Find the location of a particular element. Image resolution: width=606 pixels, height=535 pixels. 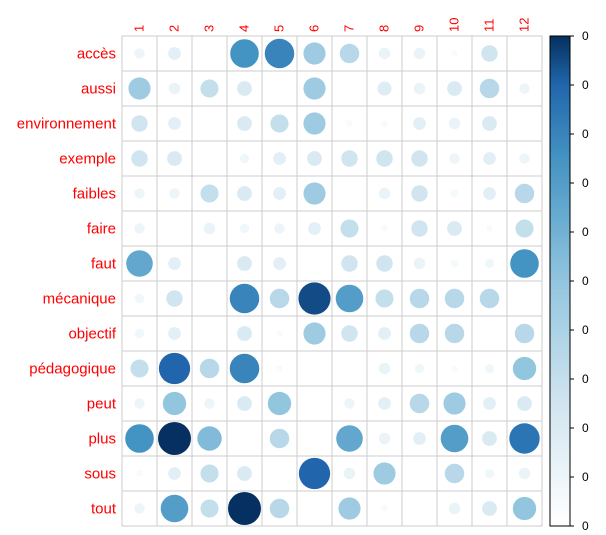

row-label: pédagogique is located at coordinates (72, 369).